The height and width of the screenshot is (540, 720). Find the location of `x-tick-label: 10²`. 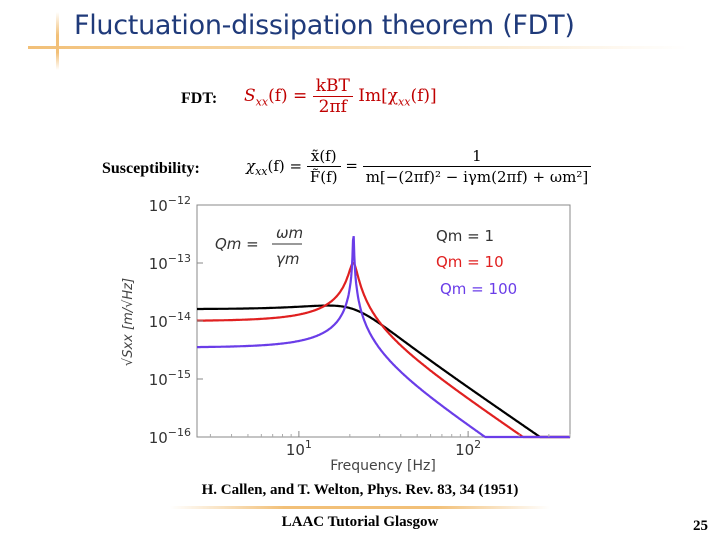

x-tick-label: 10² is located at coordinates (468, 448).